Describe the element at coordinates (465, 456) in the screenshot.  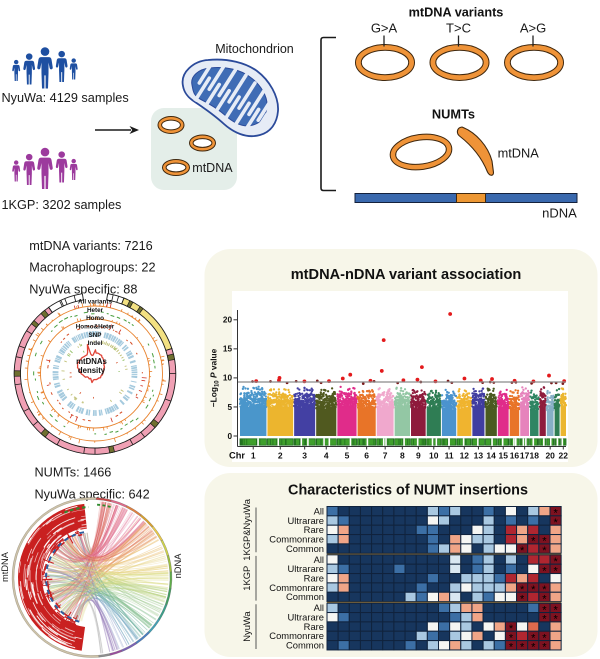
I see `svg-text: 12` at that location.